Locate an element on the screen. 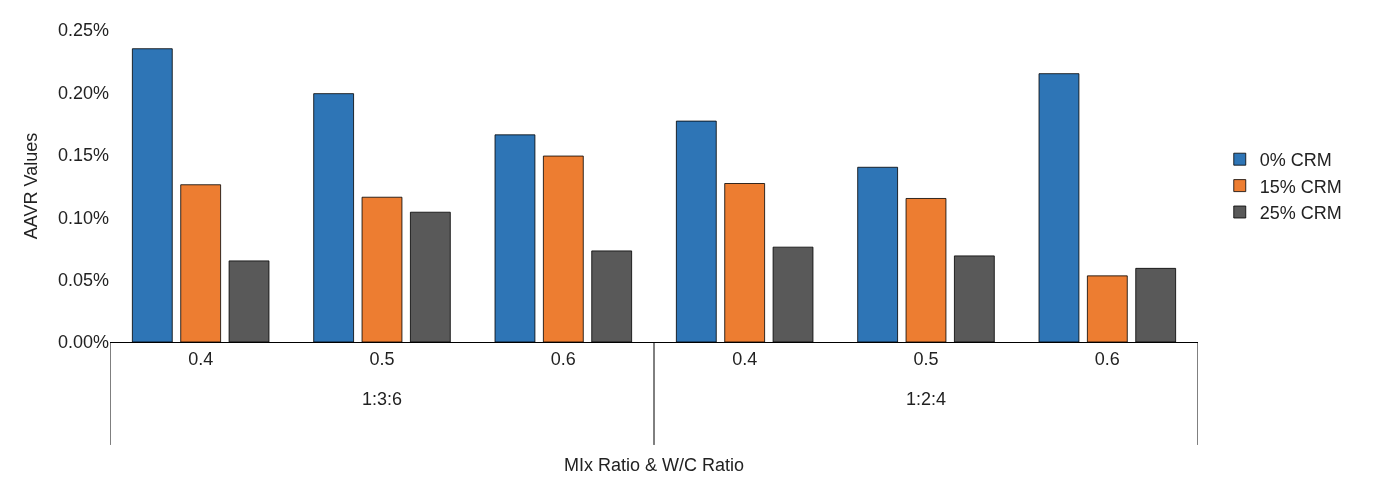 The image size is (1388, 488). legend-label: 0% CRM is located at coordinates (1295, 160).